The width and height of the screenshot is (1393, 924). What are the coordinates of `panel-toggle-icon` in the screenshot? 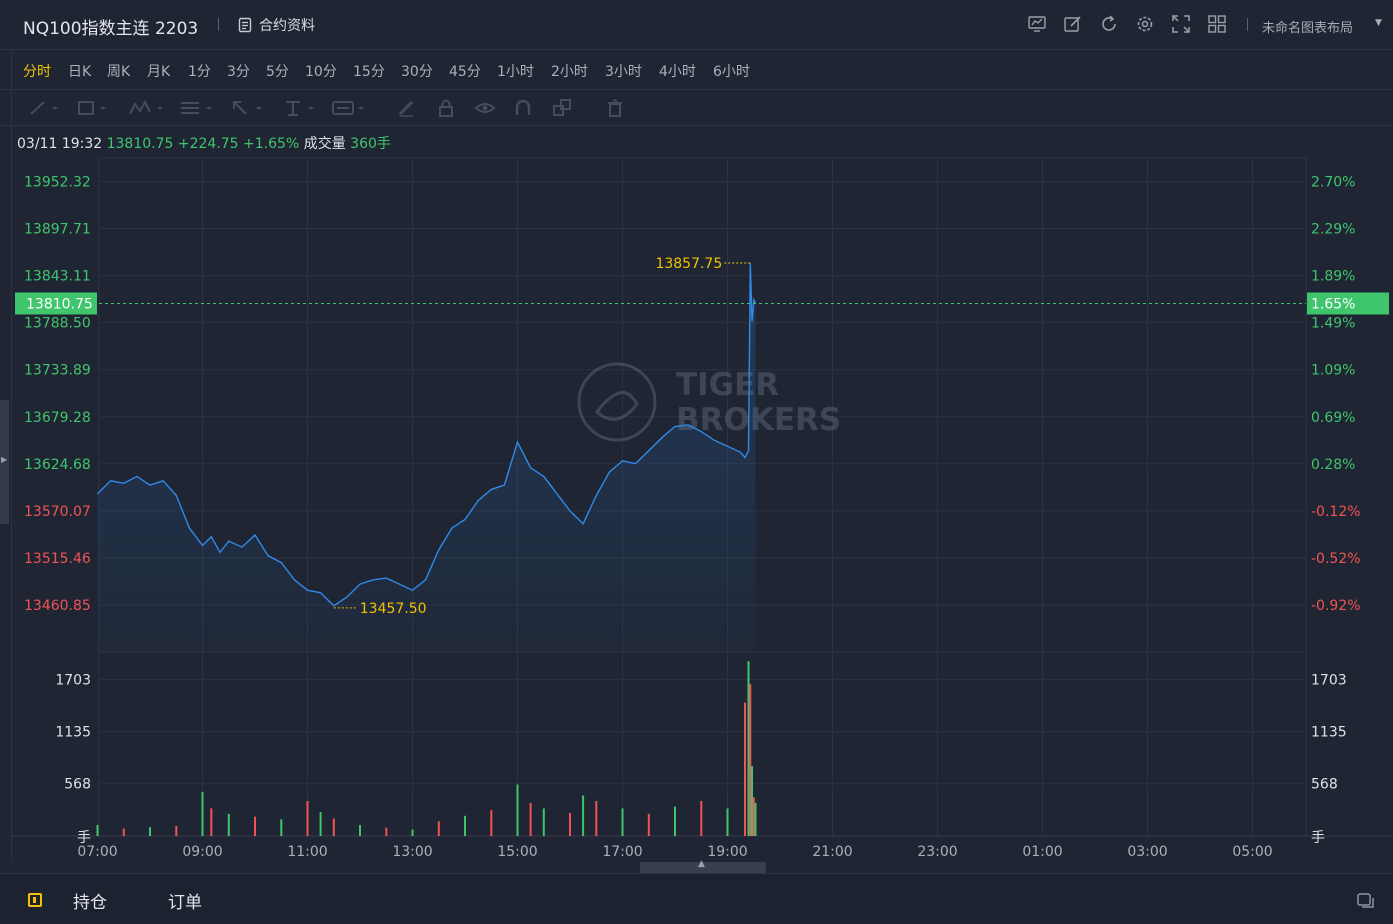 It's located at (35, 900).